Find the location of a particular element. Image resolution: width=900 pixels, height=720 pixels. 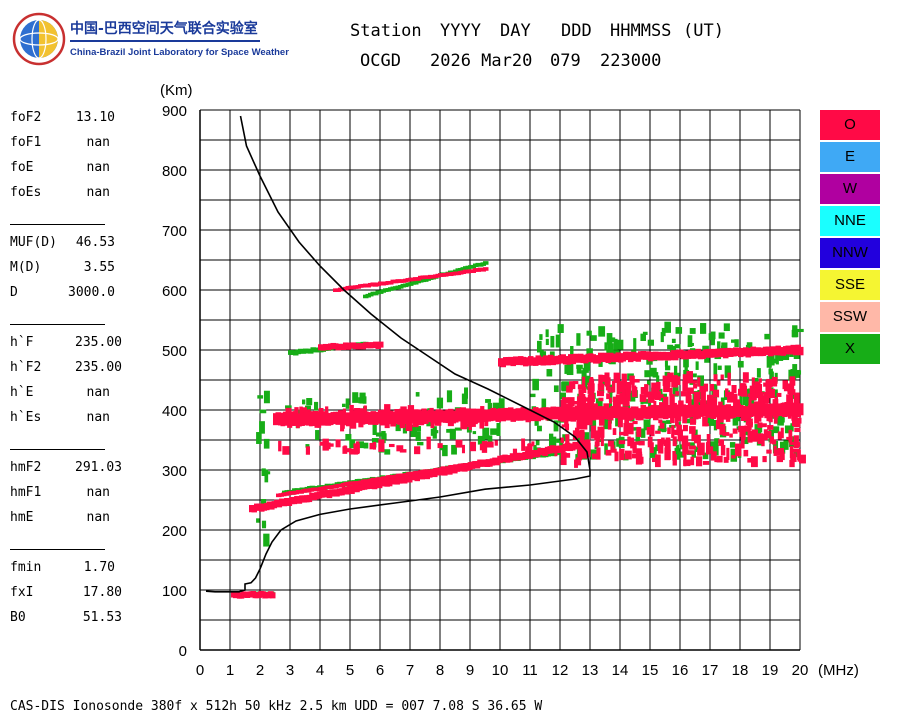

param-label: B0 is located at coordinates (18, 617).